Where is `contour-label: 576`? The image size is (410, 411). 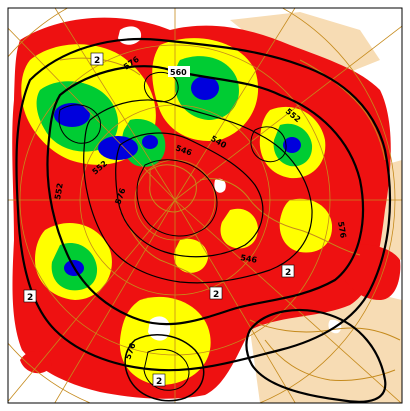
contour-label: 576 is located at coordinates (342, 230).